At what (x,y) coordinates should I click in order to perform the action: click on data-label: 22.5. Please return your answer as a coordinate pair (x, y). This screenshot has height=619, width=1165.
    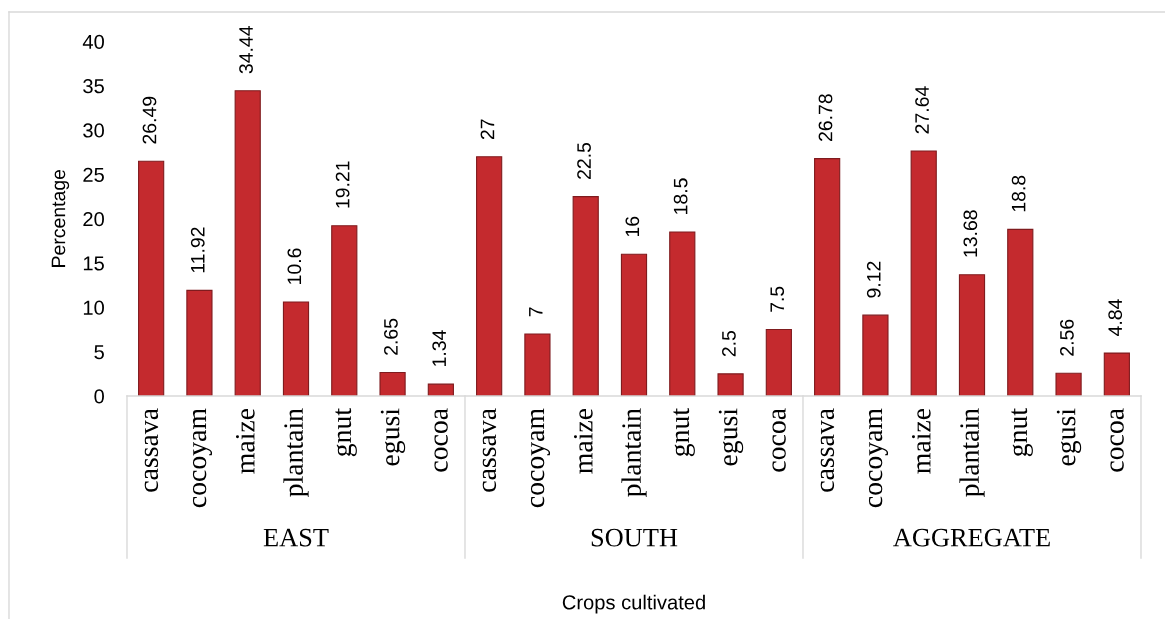
    Looking at the image, I should click on (584, 160).